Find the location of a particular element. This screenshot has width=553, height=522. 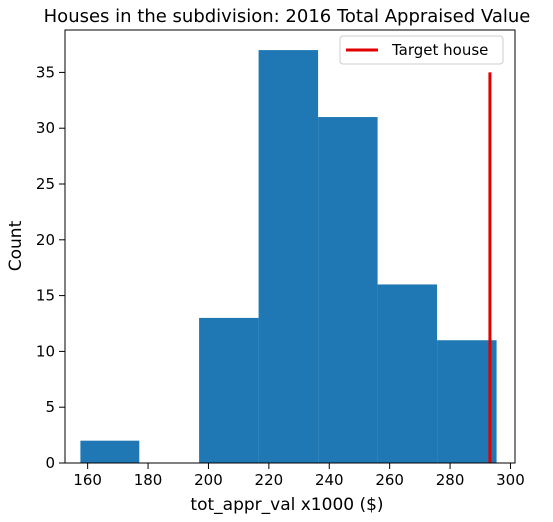

y-tick-label: 30 is located at coordinates (45, 128).